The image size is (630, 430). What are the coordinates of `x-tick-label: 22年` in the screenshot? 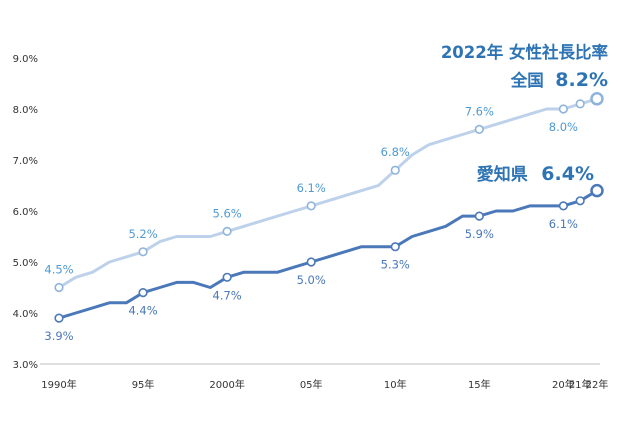 It's located at (597, 384).